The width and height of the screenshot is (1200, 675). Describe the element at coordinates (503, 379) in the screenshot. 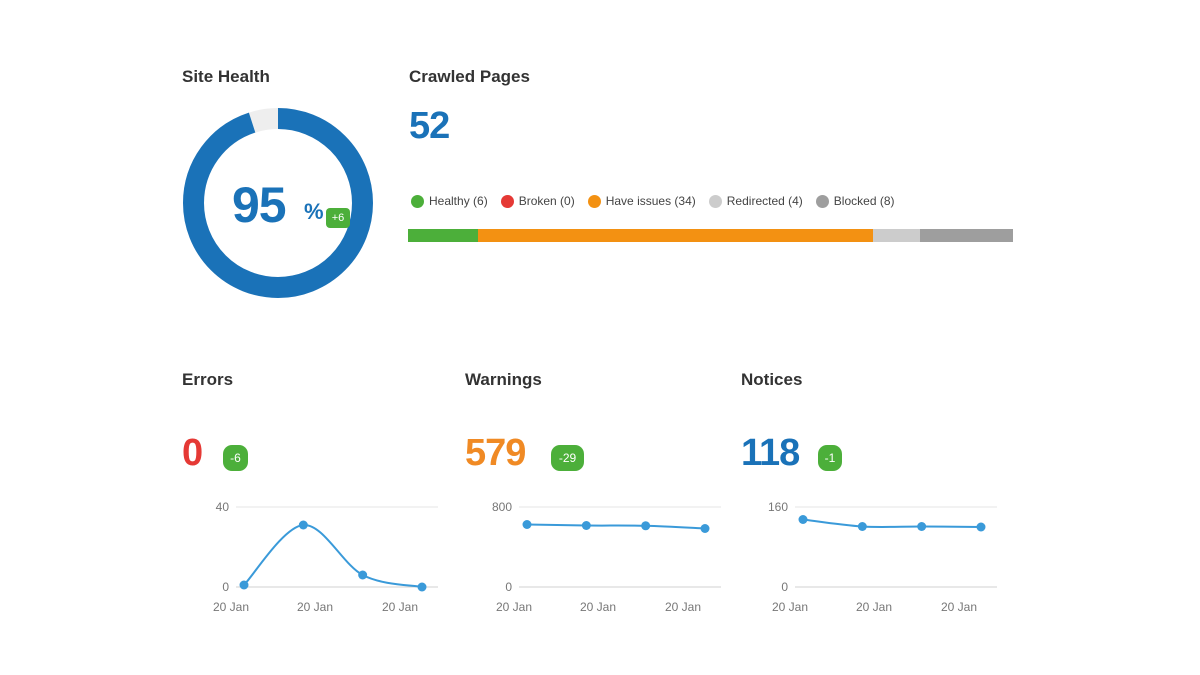

I see `warnings-title: Warnings` at that location.